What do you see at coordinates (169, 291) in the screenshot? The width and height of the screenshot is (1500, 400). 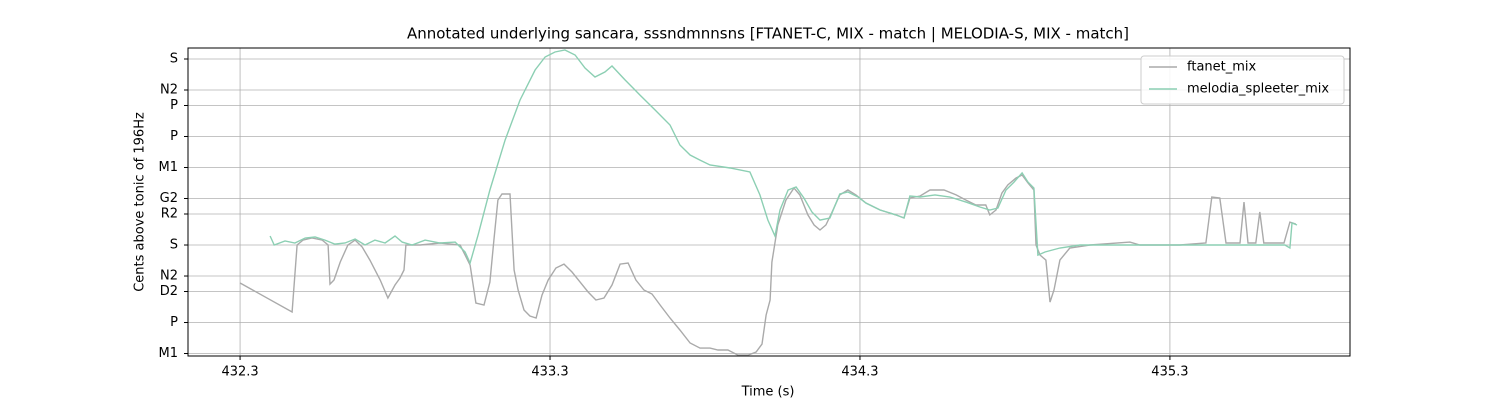 I see `y-tick-label: D2` at bounding box center [169, 291].